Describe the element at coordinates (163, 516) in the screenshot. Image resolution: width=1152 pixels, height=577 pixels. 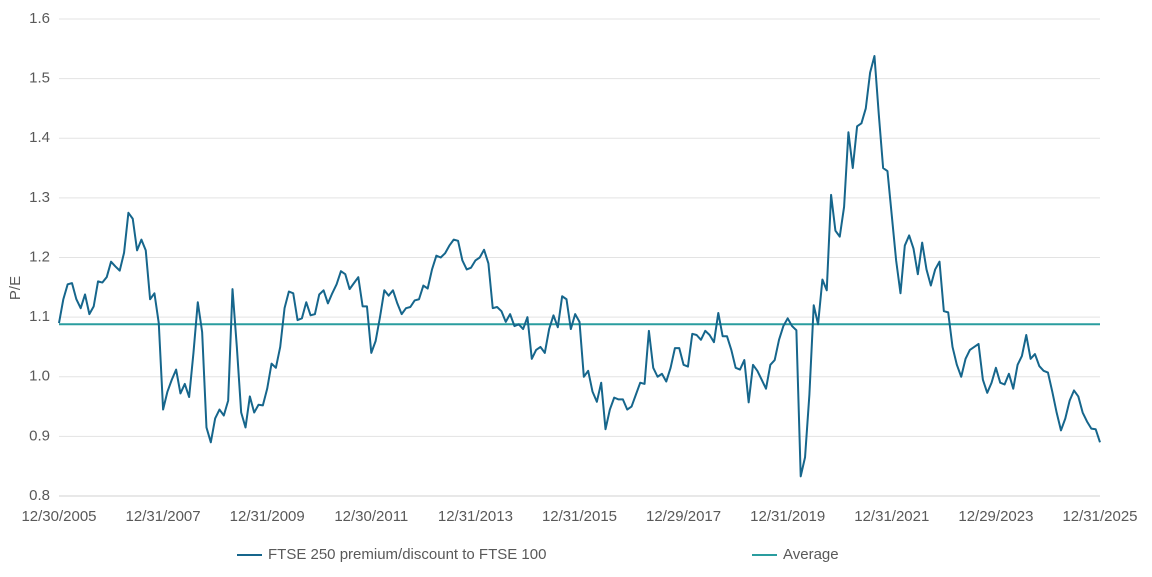
I see `x-tick-label: 12/31/2007` at that location.